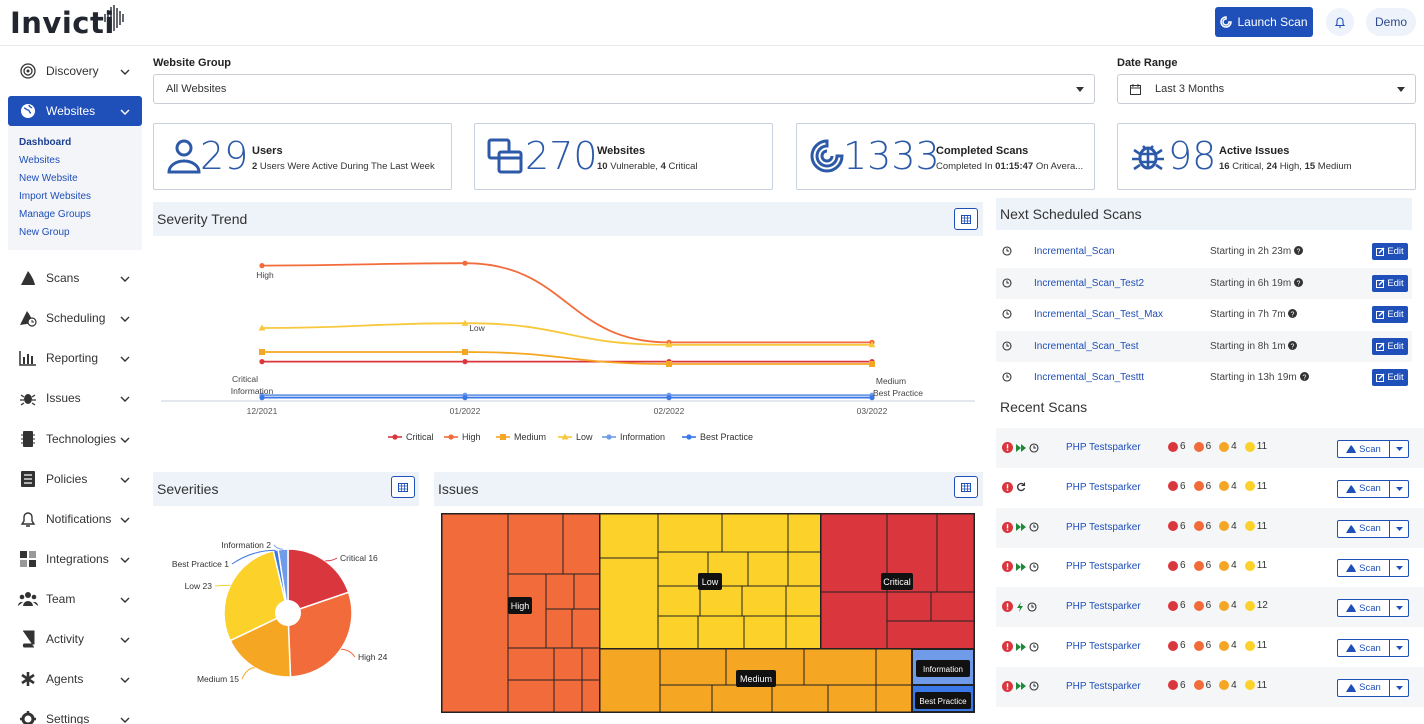  Describe the element at coordinates (283, 581) in the screenshot. I see `pie-slice-information` at that location.